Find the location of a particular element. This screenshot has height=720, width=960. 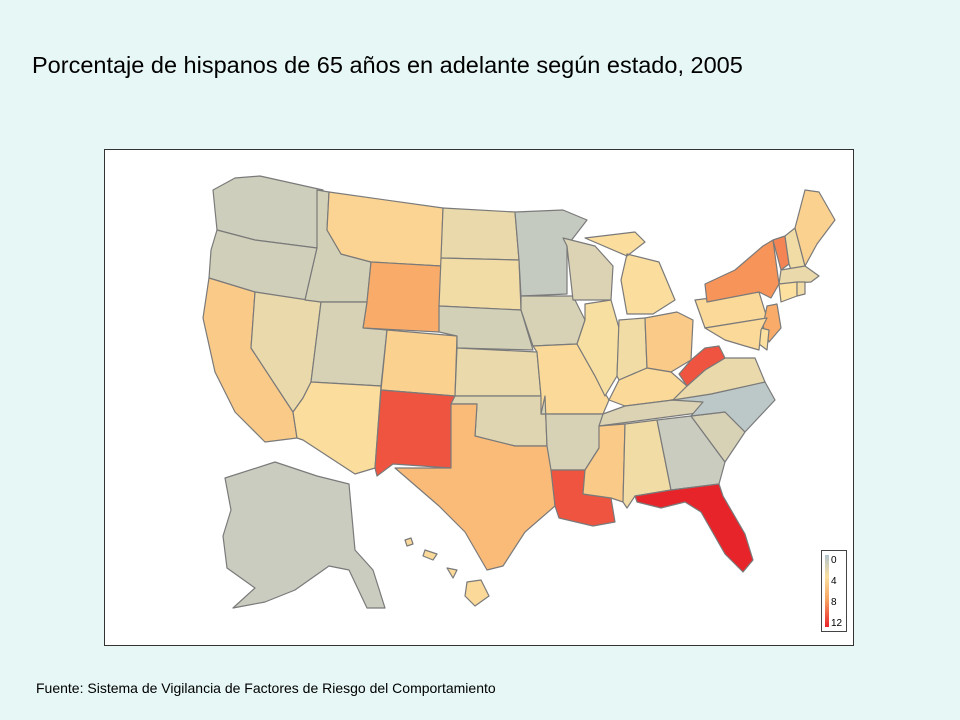

state-ak is located at coordinates (304, 535).